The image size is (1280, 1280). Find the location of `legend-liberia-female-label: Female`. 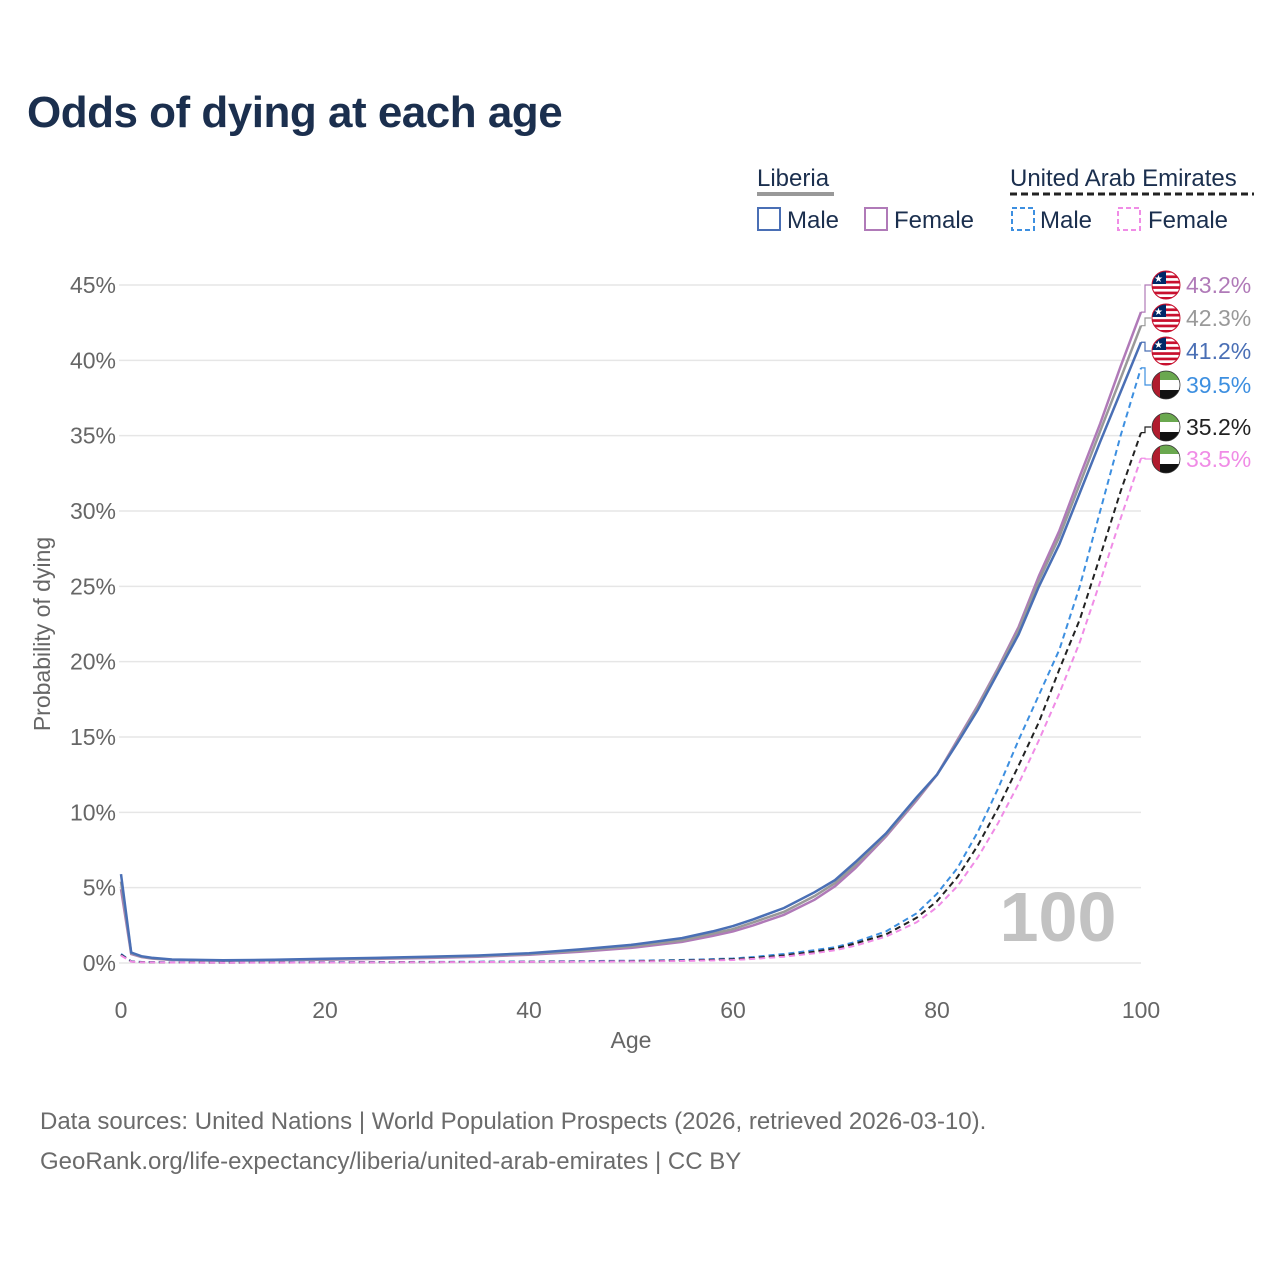

legend-liberia-female-label: Female is located at coordinates (934, 220).